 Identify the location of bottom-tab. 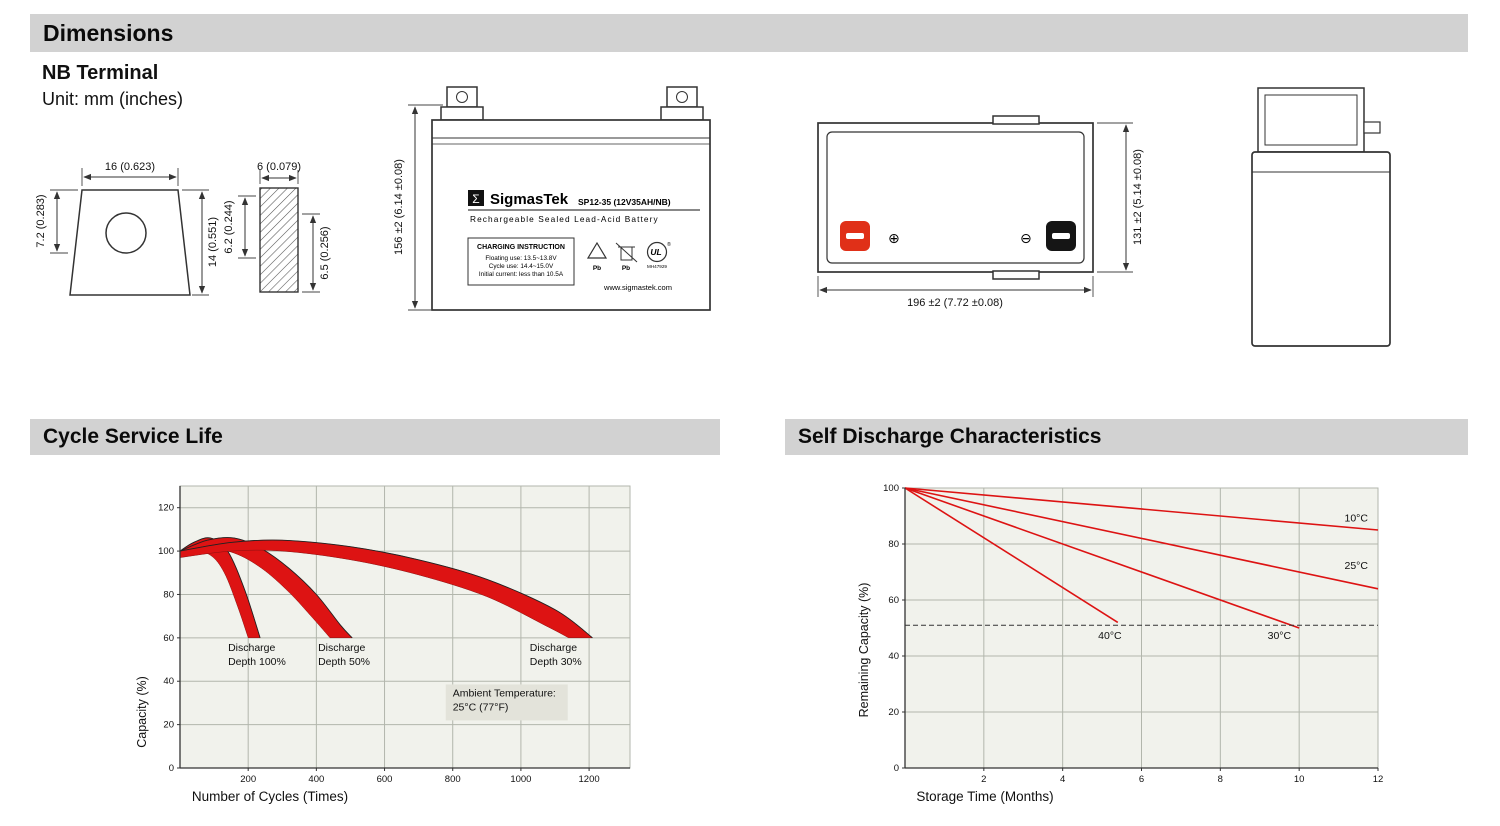
(1016, 275).